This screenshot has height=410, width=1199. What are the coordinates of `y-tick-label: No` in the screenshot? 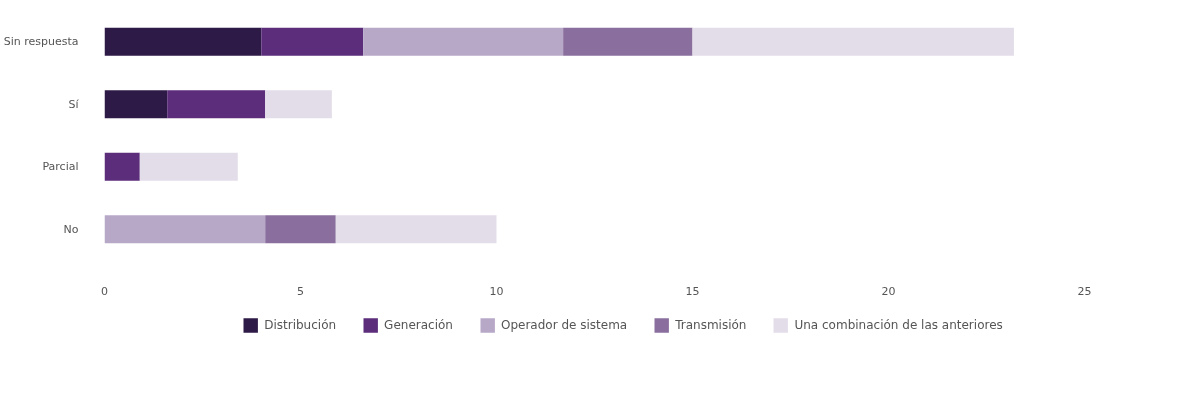 It's located at (71, 229).